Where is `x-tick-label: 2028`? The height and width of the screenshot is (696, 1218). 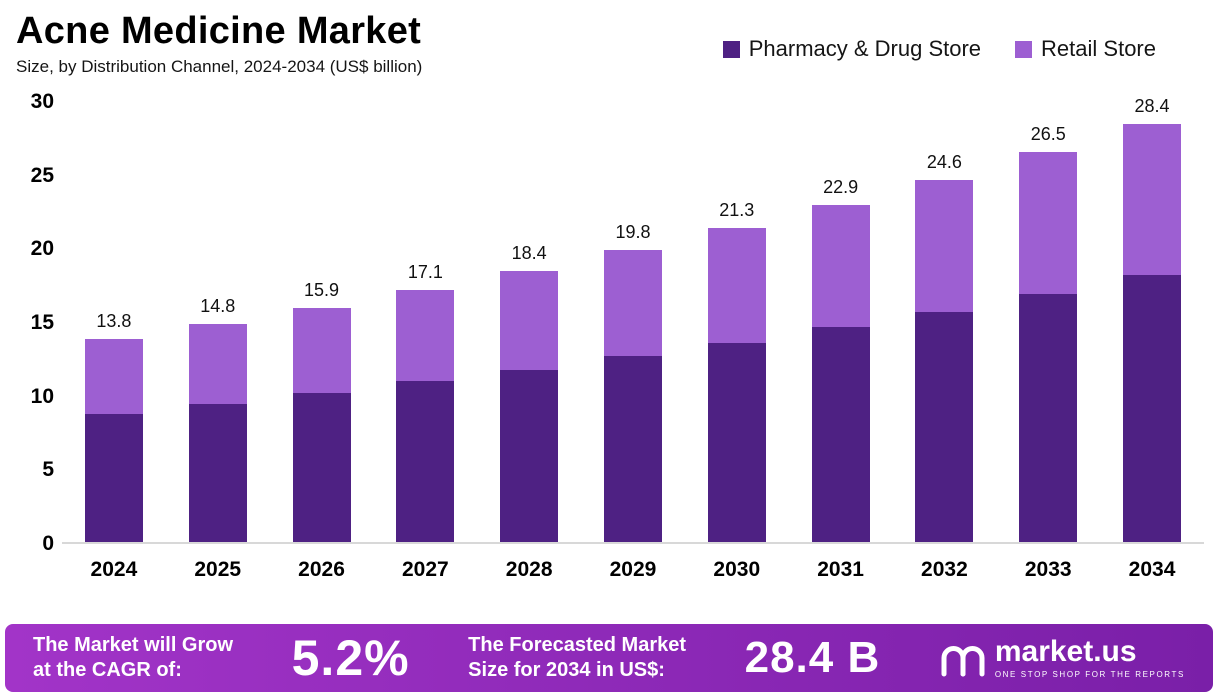
x-tick-label: 2028 is located at coordinates (529, 569).